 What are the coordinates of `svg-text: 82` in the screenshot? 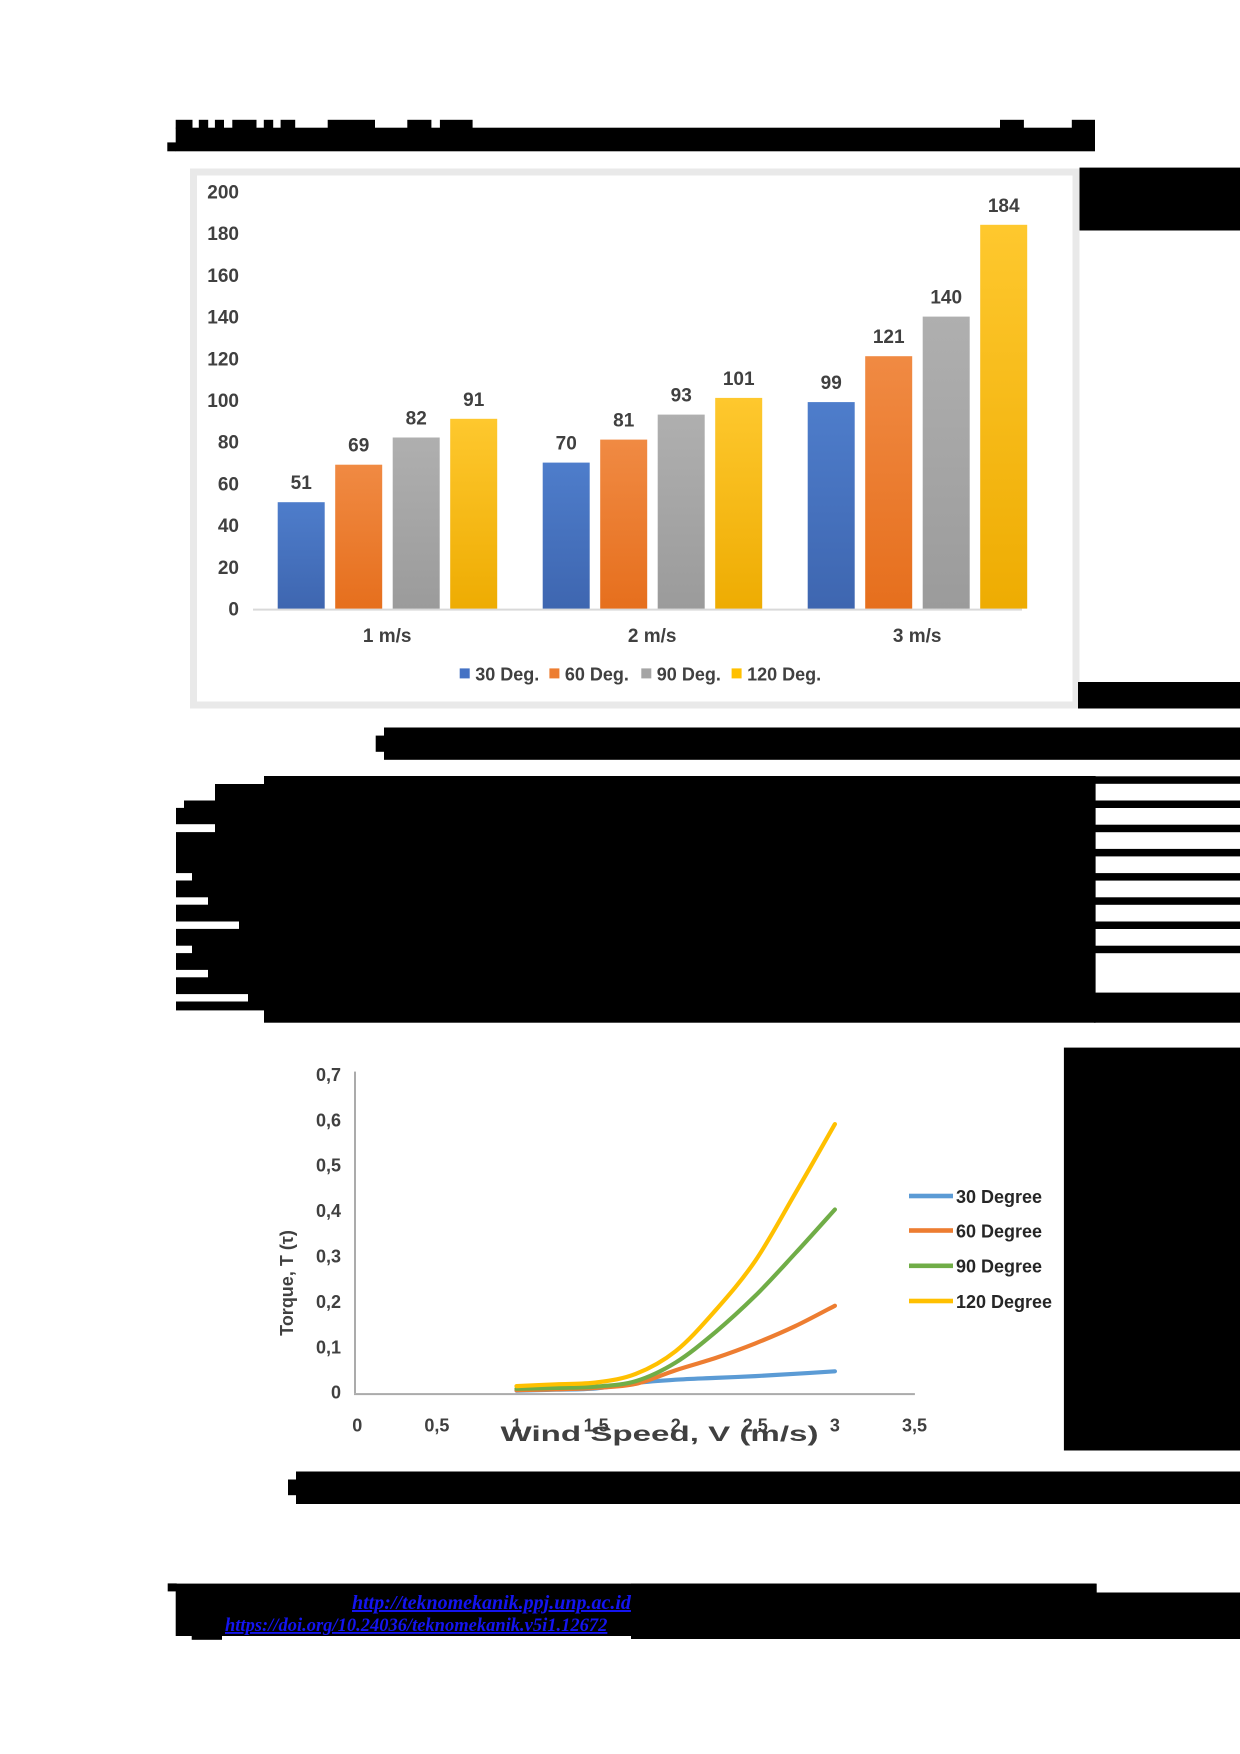 It's located at (416, 419).